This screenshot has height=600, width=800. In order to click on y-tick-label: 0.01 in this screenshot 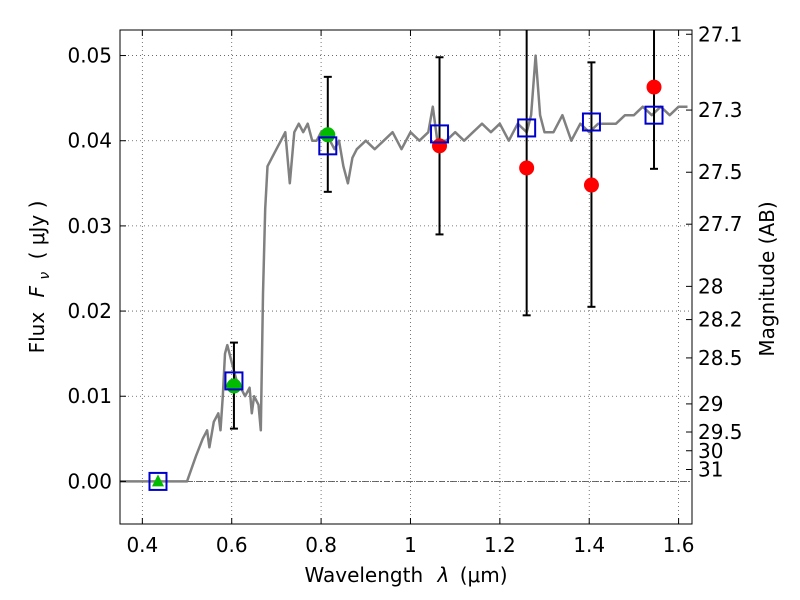, I will do `click(89, 396)`.